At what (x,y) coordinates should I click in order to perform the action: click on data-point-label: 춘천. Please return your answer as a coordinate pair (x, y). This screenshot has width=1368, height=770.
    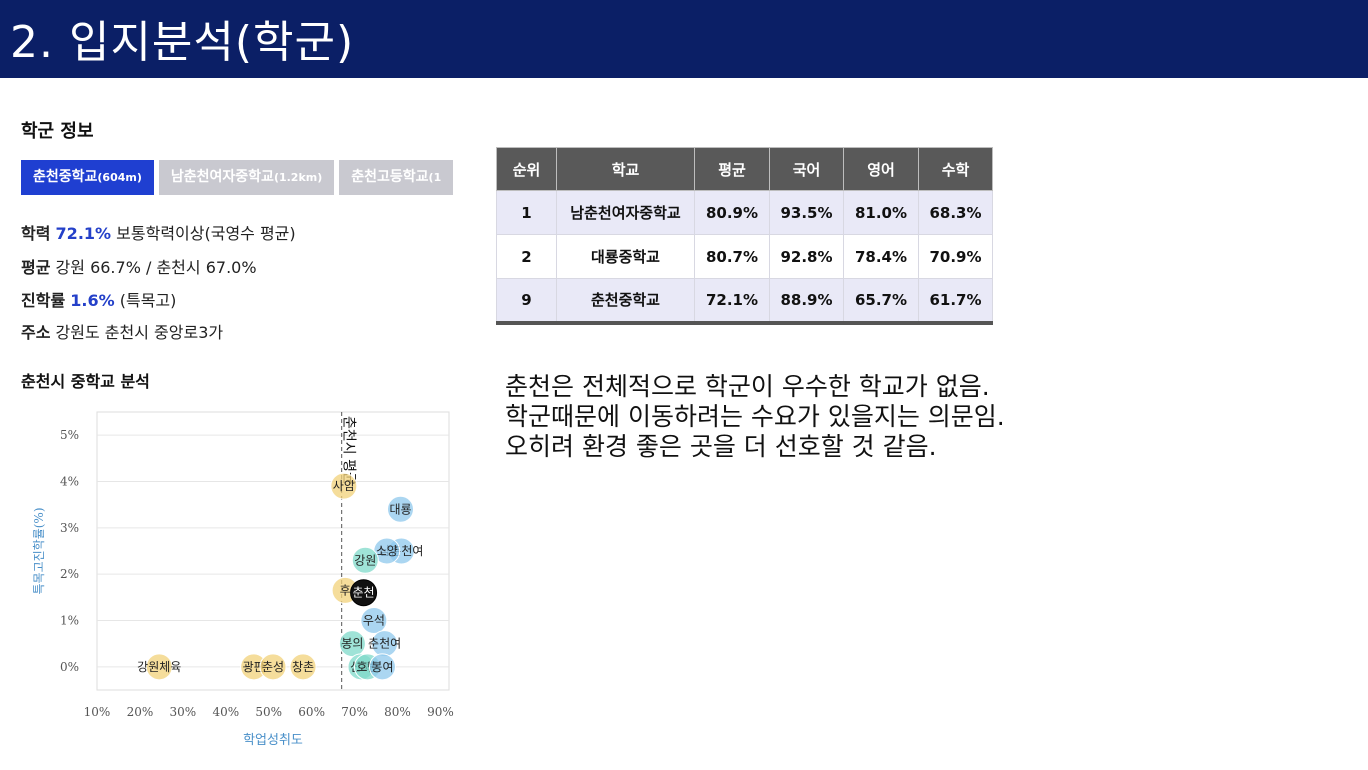
    Looking at the image, I should click on (364, 592).